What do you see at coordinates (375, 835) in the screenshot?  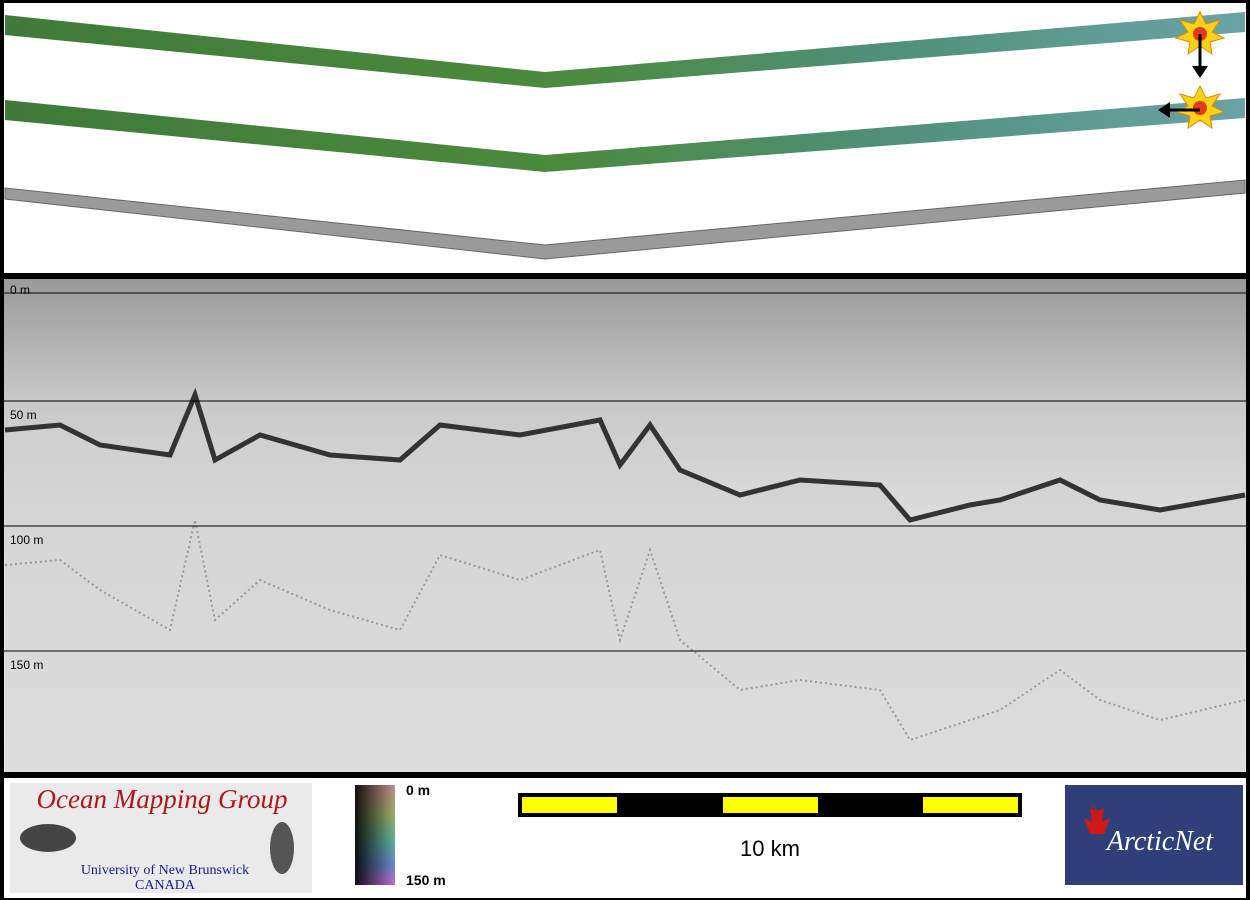 I see `colorbar-shade` at bounding box center [375, 835].